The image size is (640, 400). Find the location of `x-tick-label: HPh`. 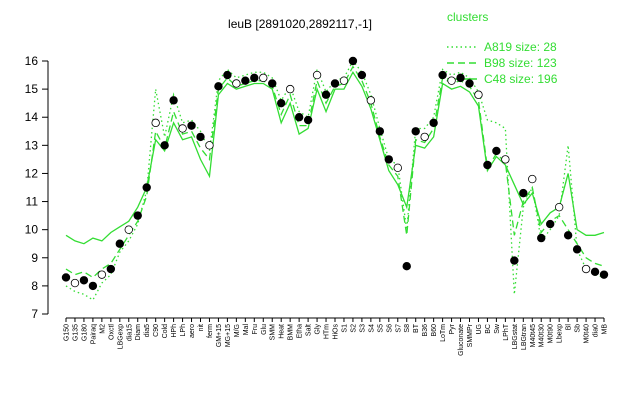

x-tick-label: HPh is located at coordinates (174, 331).